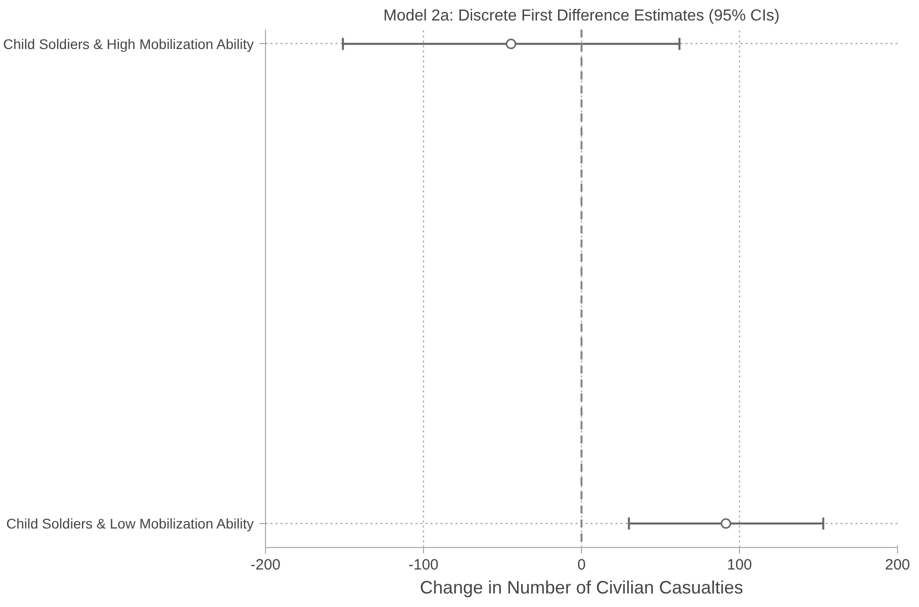  Describe the element at coordinates (423, 565) in the screenshot. I see `x-tick-label: -100` at that location.